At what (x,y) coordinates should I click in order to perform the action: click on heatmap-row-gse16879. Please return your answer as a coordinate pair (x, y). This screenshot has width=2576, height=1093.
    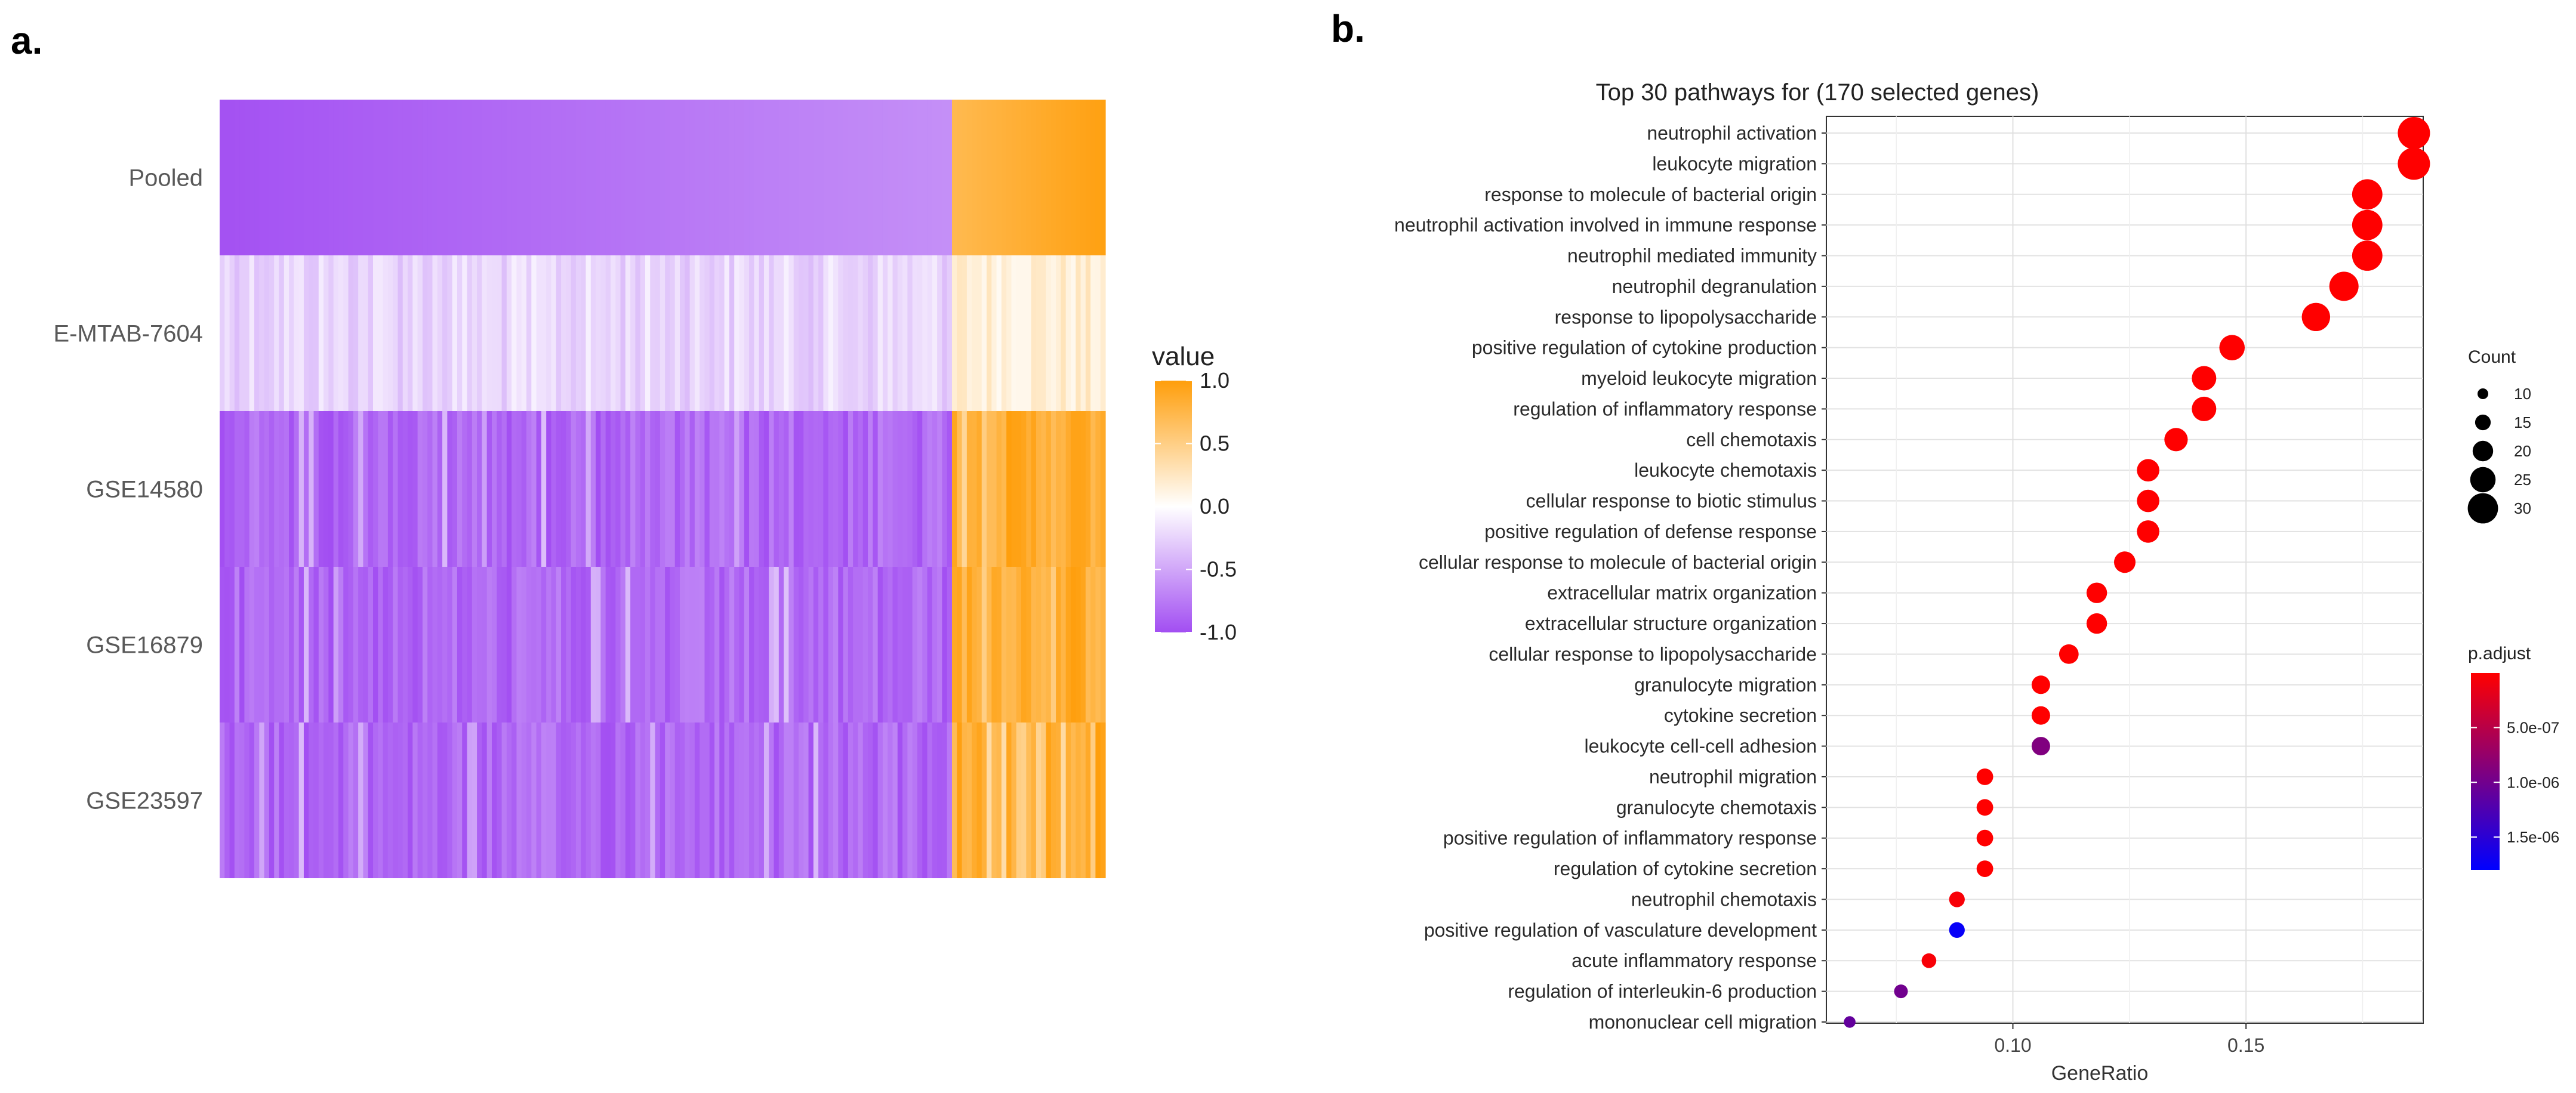
    Looking at the image, I should click on (663, 645).